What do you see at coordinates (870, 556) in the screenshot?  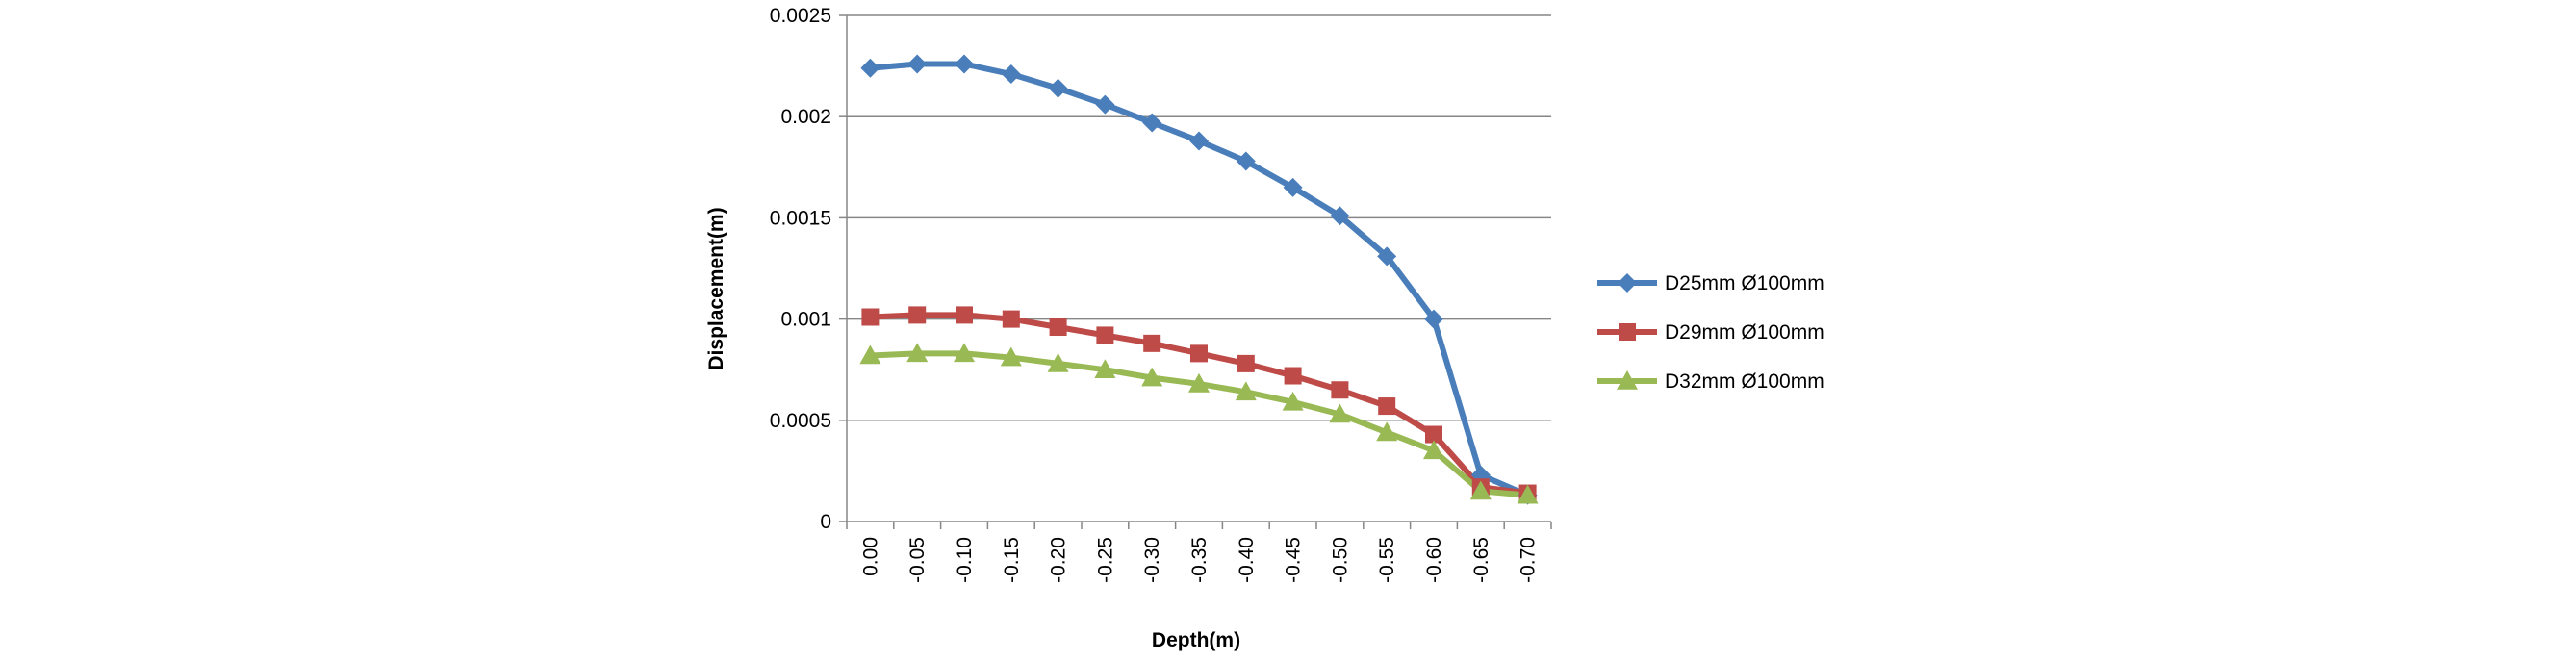 I see `x-tick-label: 0.00` at bounding box center [870, 556].